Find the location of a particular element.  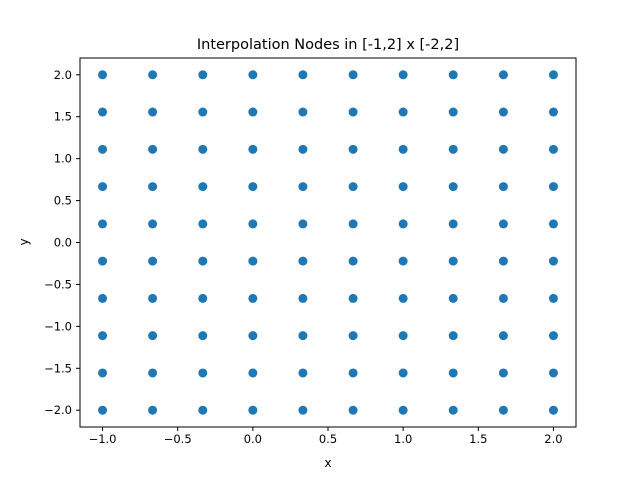

y-tick-label: 2.0 is located at coordinates (63, 75).